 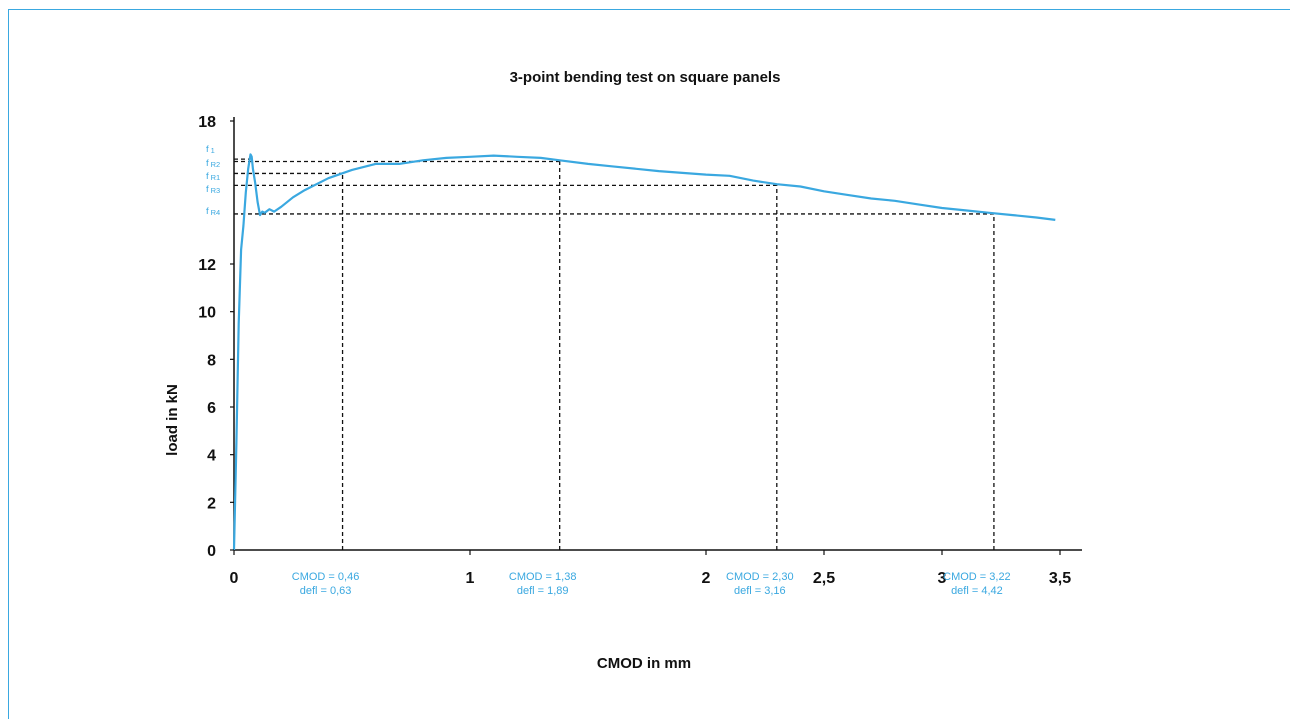 I want to click on x-tick-label: 3,5, so click(x=1060, y=578).